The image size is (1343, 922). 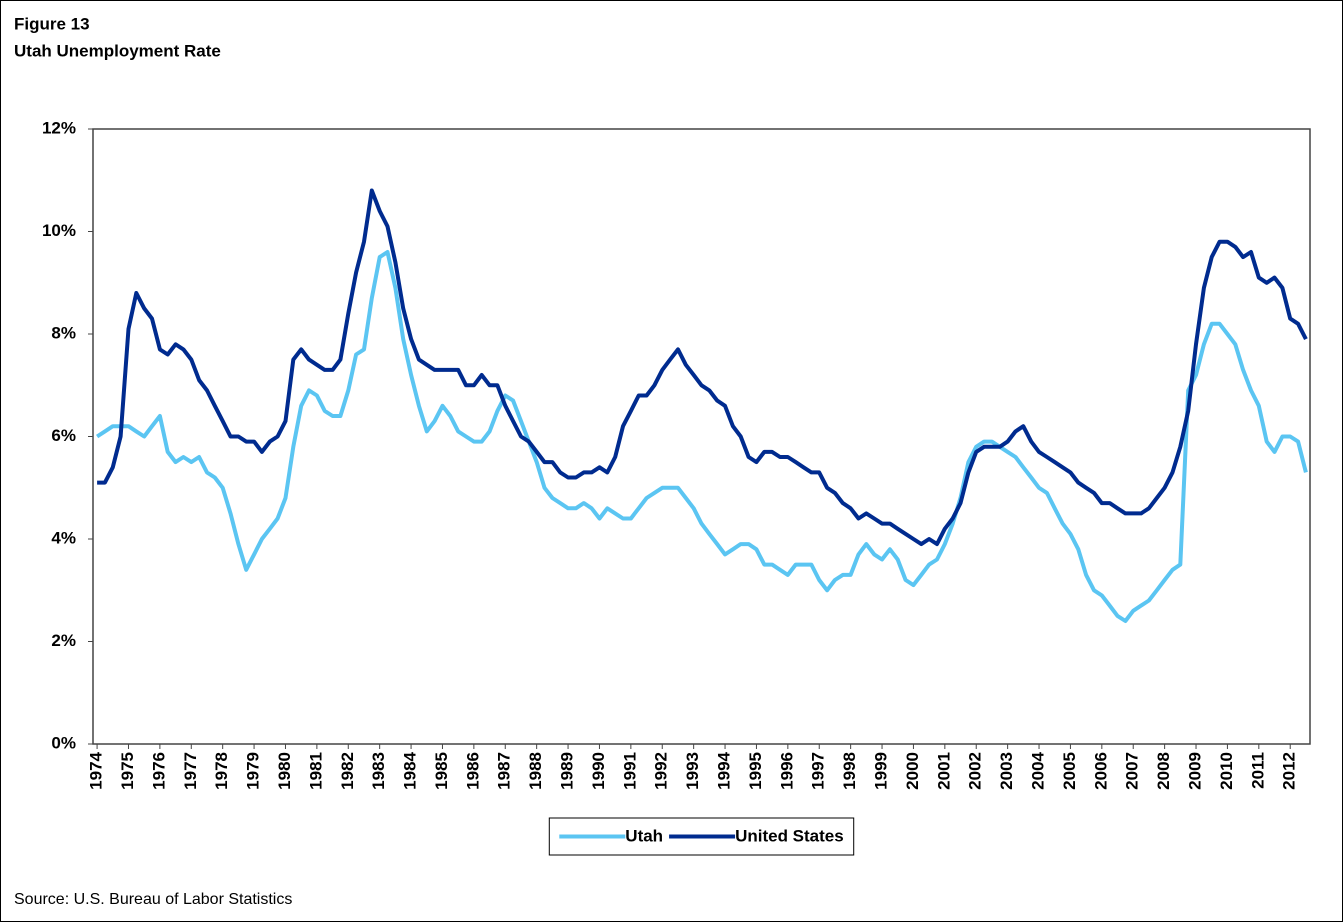 I want to click on x-tick-label: 1974, so click(x=96, y=770).